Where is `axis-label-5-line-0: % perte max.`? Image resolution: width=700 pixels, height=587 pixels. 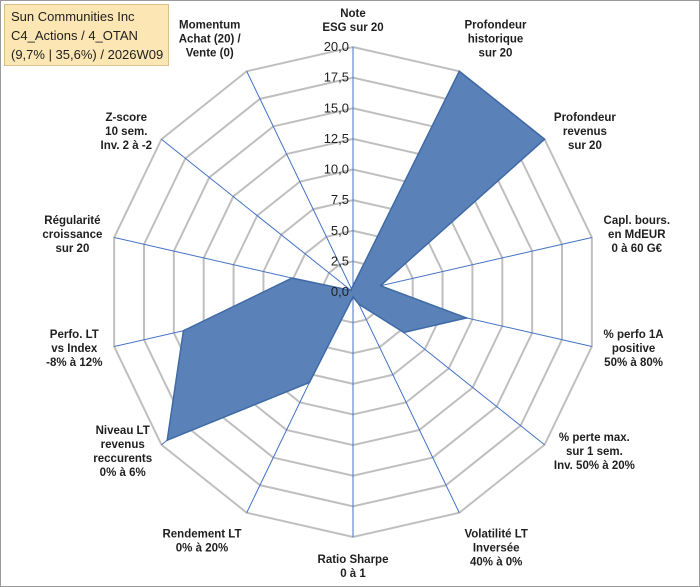
axis-label-5-line-0: % perte max. is located at coordinates (594, 438).